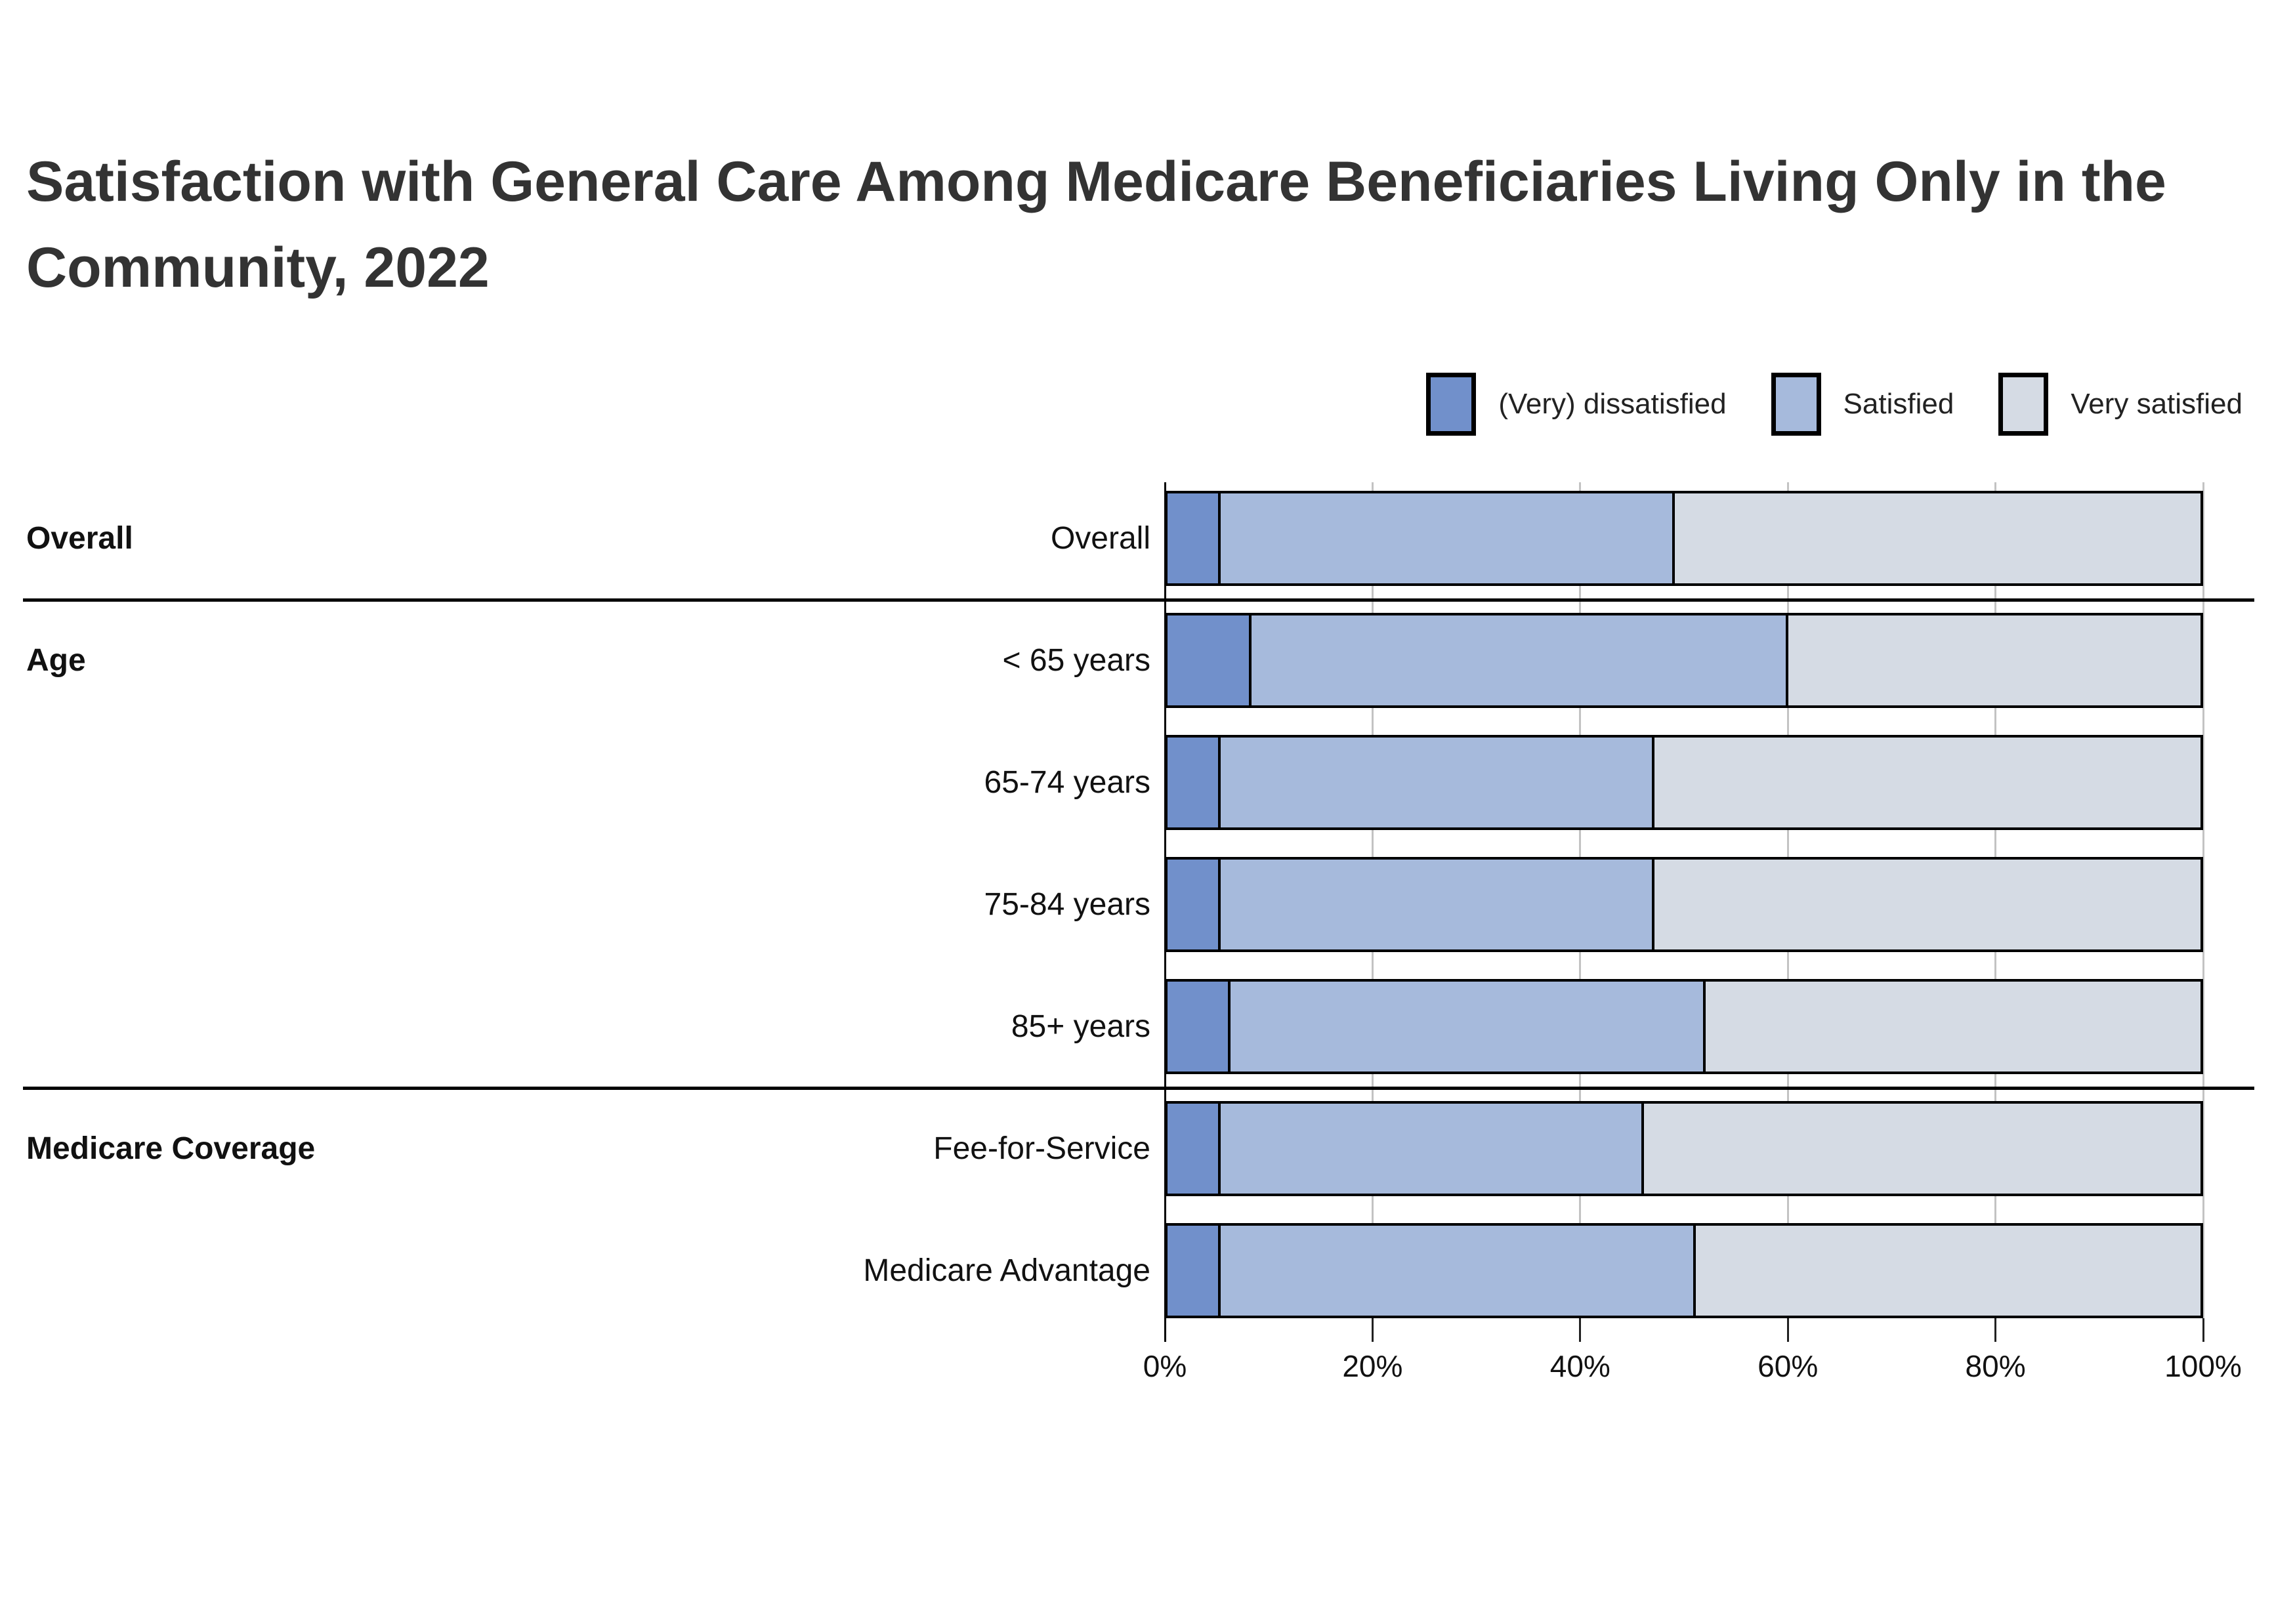  What do you see at coordinates (2203, 900) in the screenshot?
I see `gridline-100%` at bounding box center [2203, 900].